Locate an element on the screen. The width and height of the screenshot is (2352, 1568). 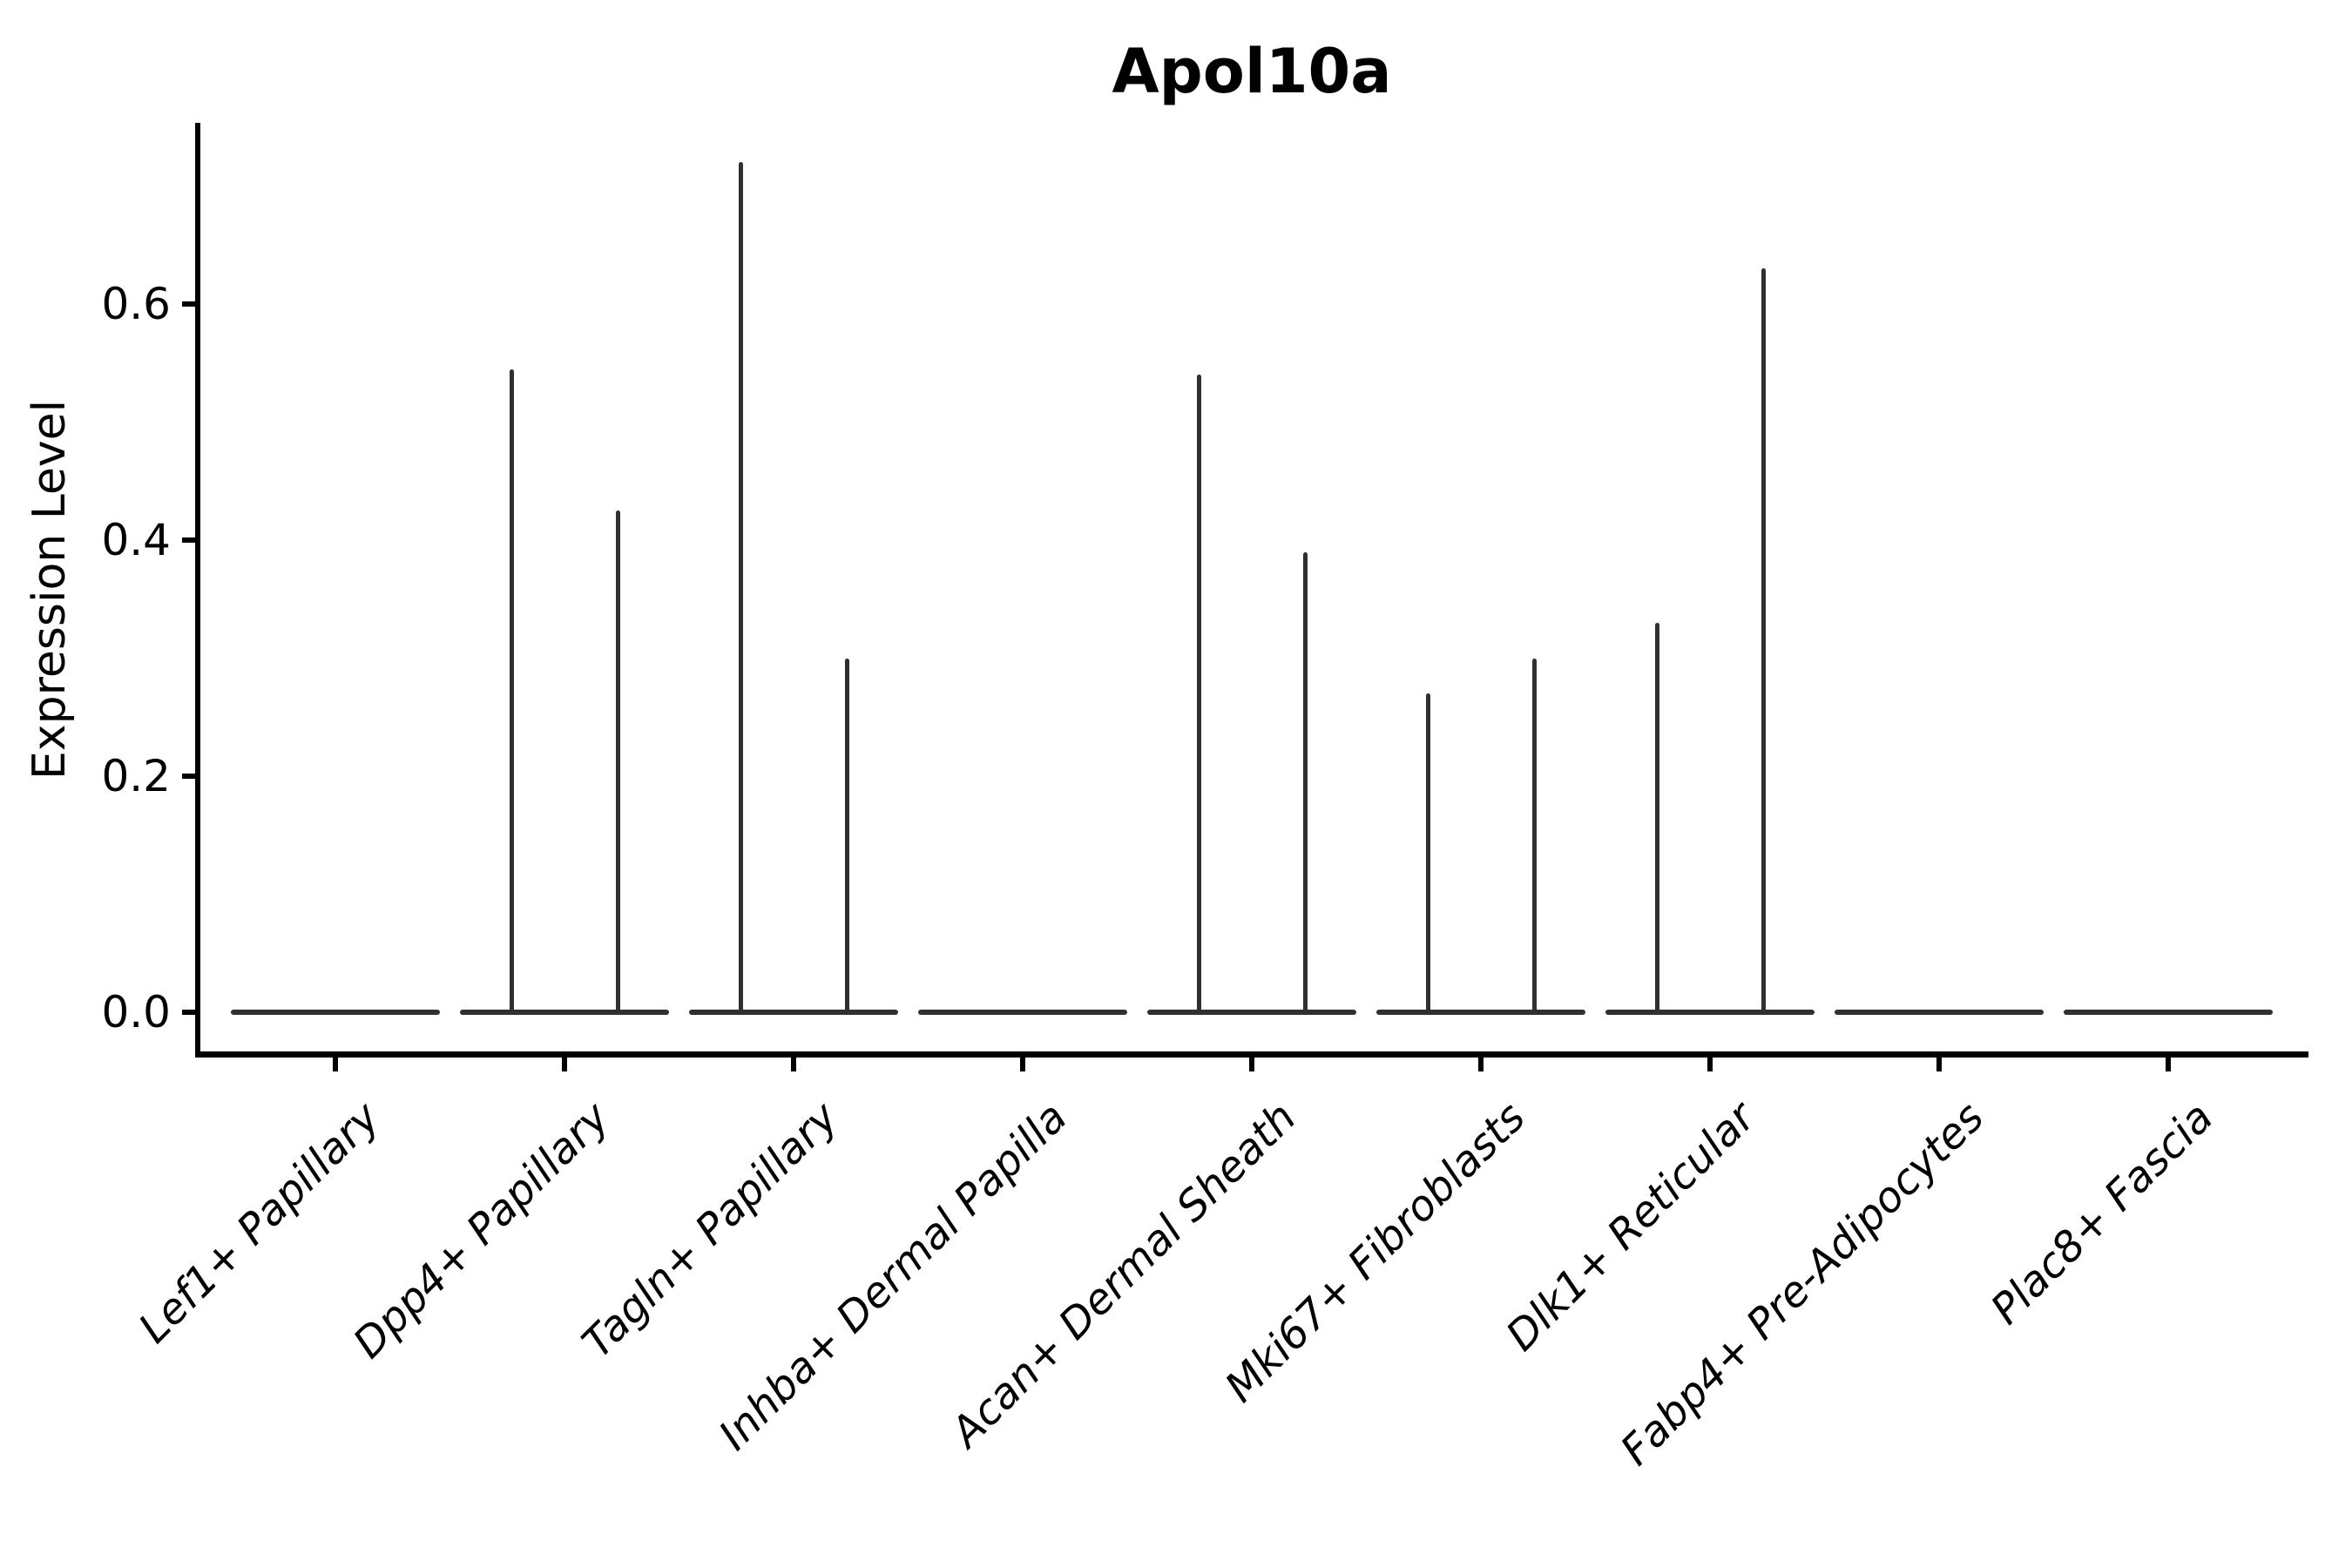
x-axis-spine is located at coordinates (1251, 1054).